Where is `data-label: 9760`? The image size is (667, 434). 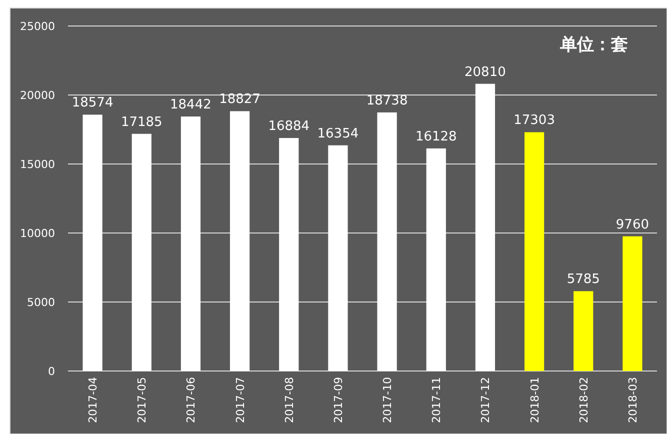
data-label: 9760 is located at coordinates (633, 224).